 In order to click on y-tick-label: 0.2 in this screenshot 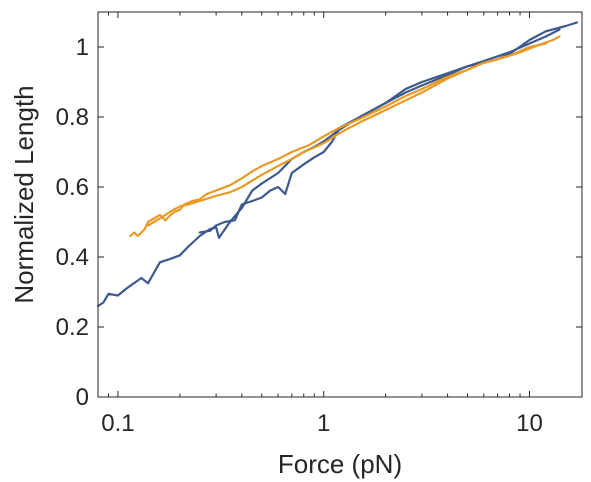, I will do `click(72, 327)`.